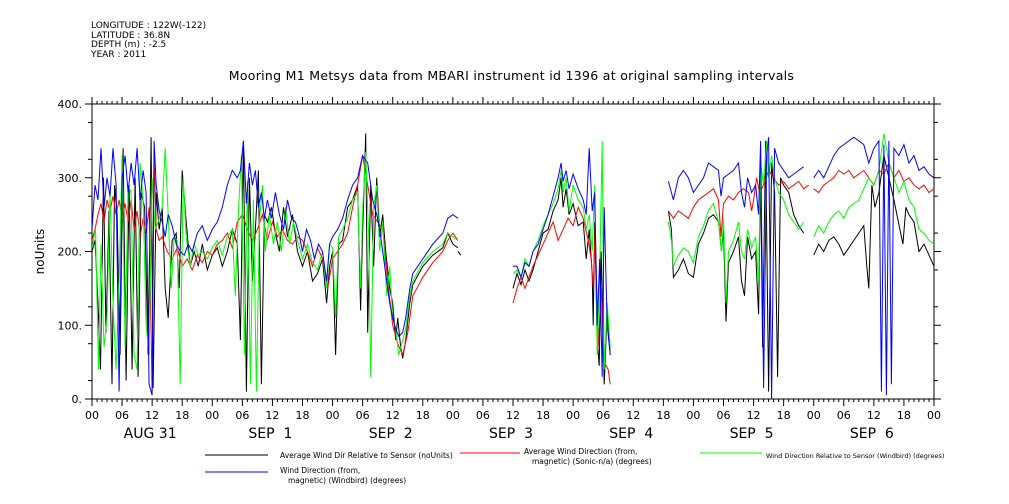 This screenshot has height=504, width=1009. I want to click on legend-label-line: Average Wind Direction (from,, so click(580, 451).